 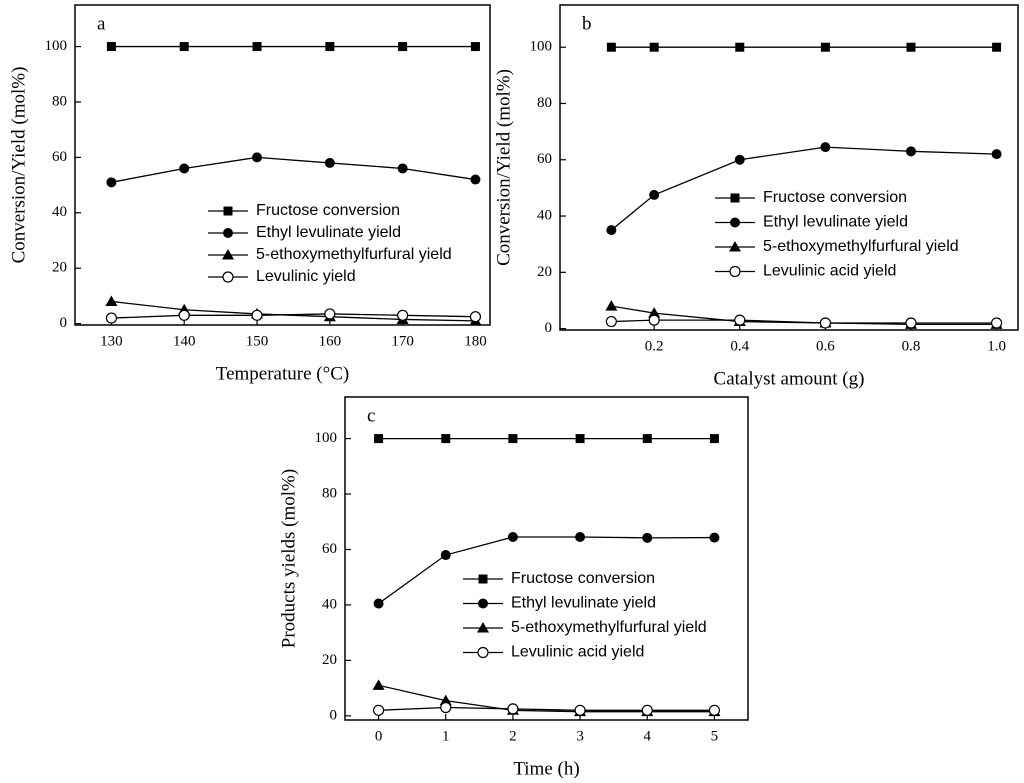 I want to click on x-tick-label: 130, so click(x=111, y=341).